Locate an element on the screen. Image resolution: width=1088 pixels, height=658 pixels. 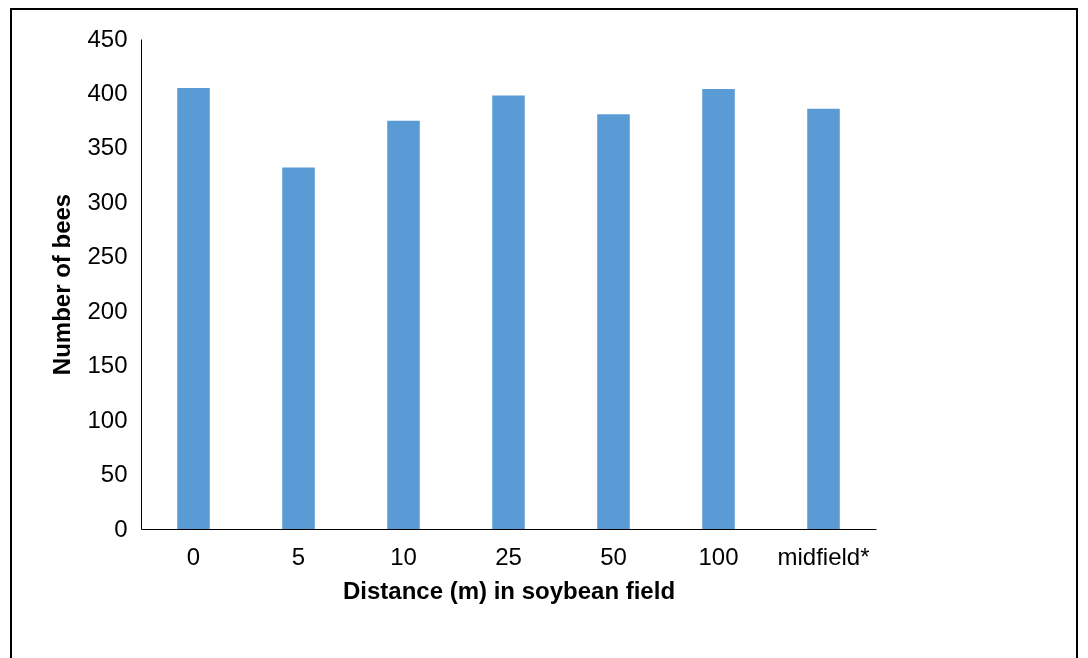
x-tick-label: 5 is located at coordinates (298, 556).